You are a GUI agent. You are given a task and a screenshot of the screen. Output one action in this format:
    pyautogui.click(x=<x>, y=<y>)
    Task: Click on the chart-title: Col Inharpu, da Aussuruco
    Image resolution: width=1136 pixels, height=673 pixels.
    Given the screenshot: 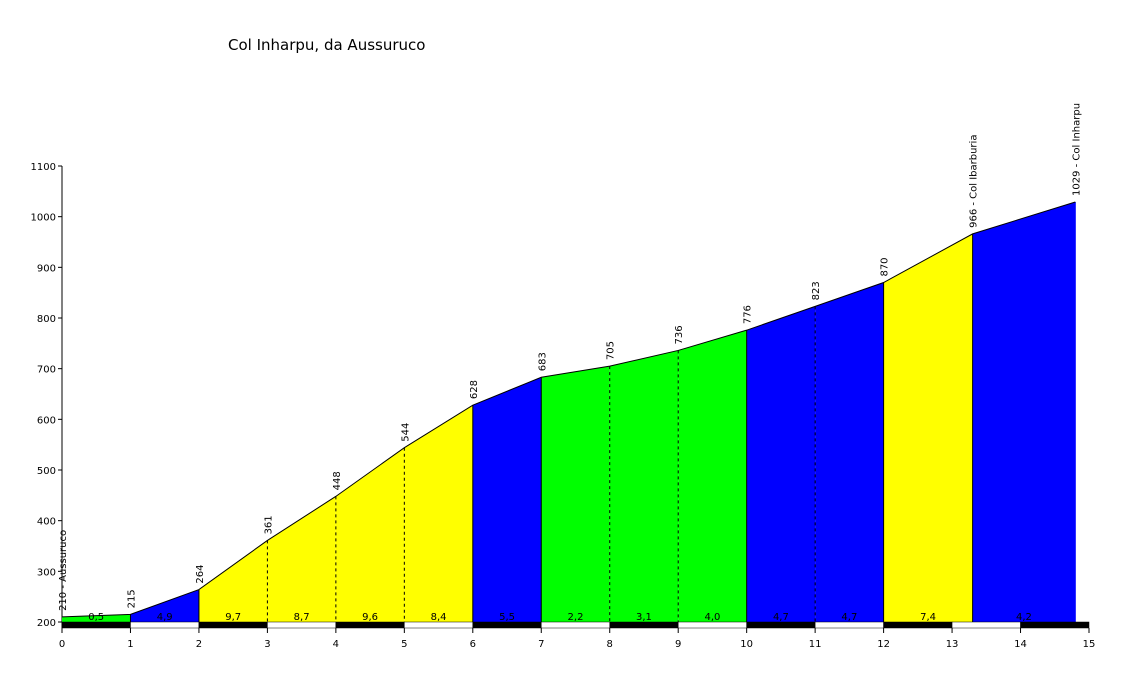 What is the action you would take?
    pyautogui.click(x=326, y=45)
    